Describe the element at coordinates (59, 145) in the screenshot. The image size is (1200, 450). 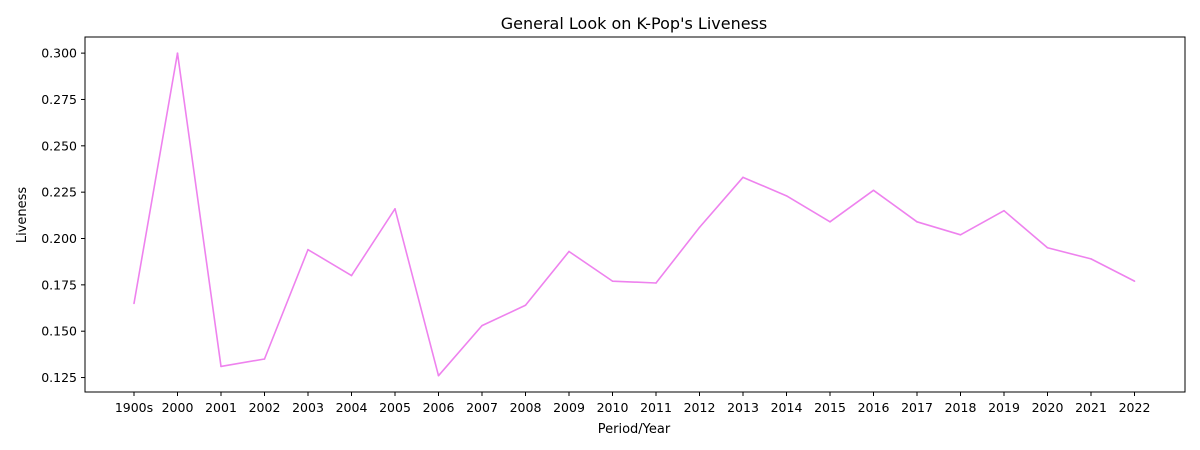
I see `y-tick-label: 0.250` at that location.